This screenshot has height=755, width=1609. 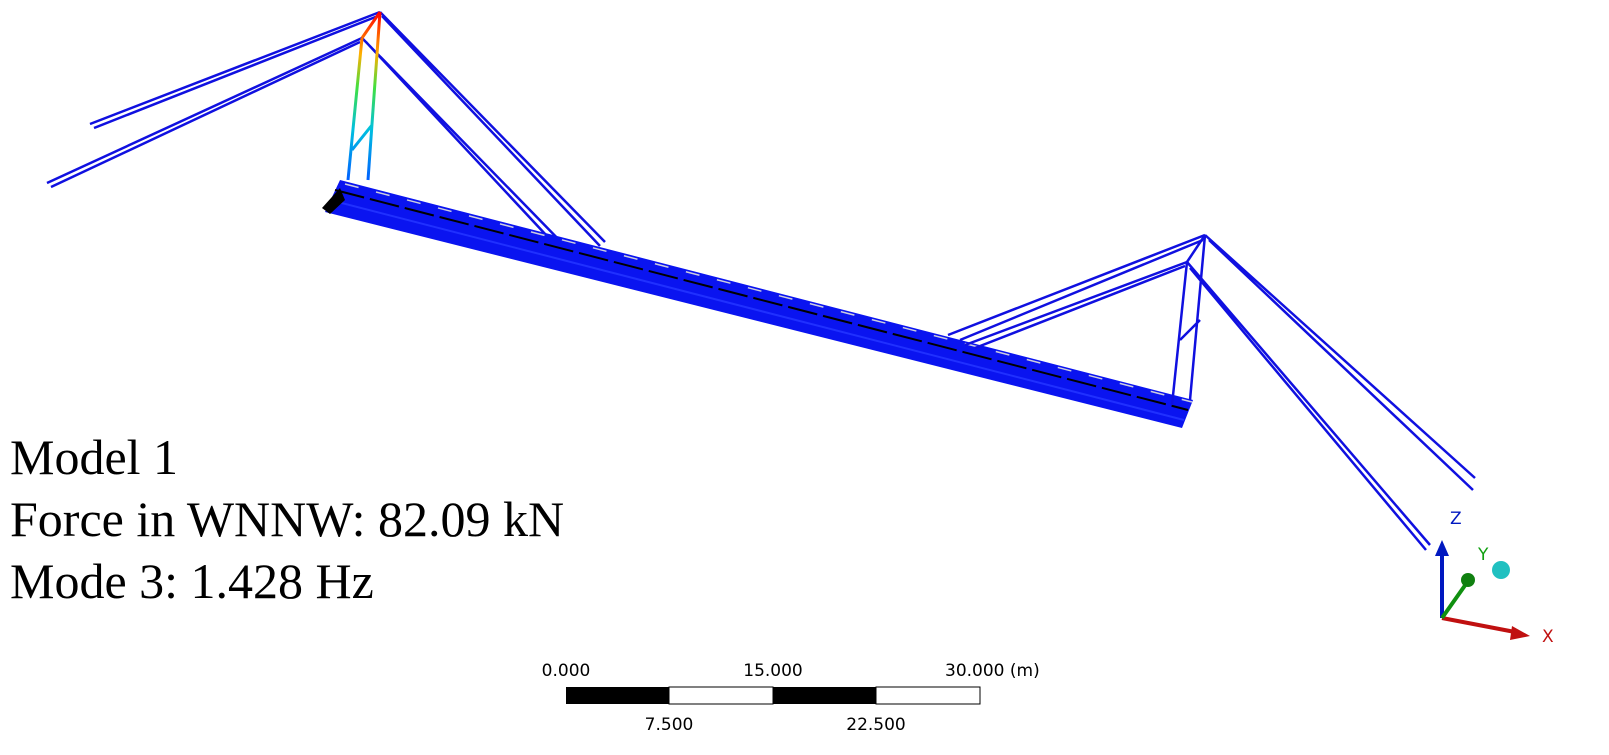 I want to click on axis-triad: Z Y X, so click(x=1494, y=578).